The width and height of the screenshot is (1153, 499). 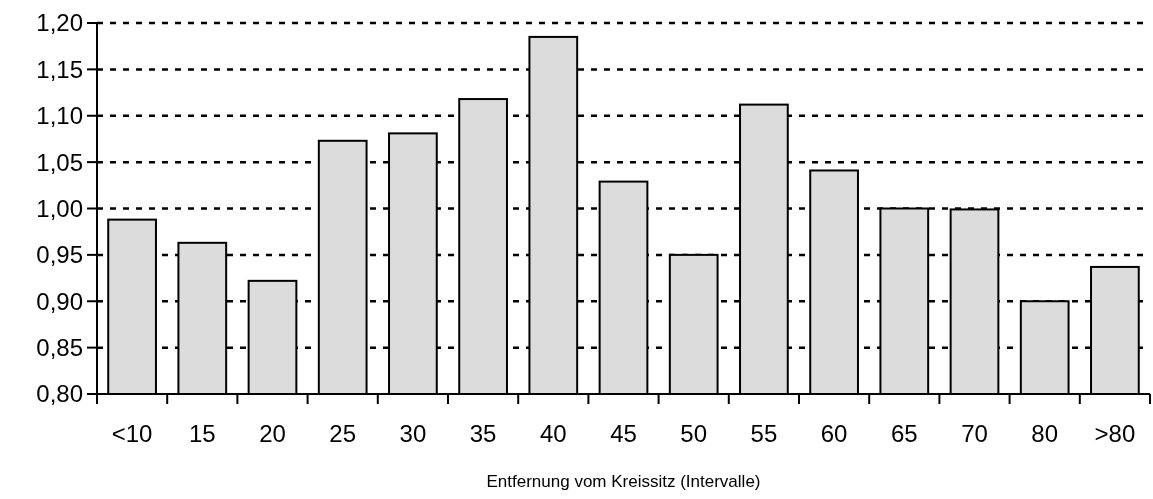 I want to click on y-tick-label: 0,90, so click(x=59, y=301).